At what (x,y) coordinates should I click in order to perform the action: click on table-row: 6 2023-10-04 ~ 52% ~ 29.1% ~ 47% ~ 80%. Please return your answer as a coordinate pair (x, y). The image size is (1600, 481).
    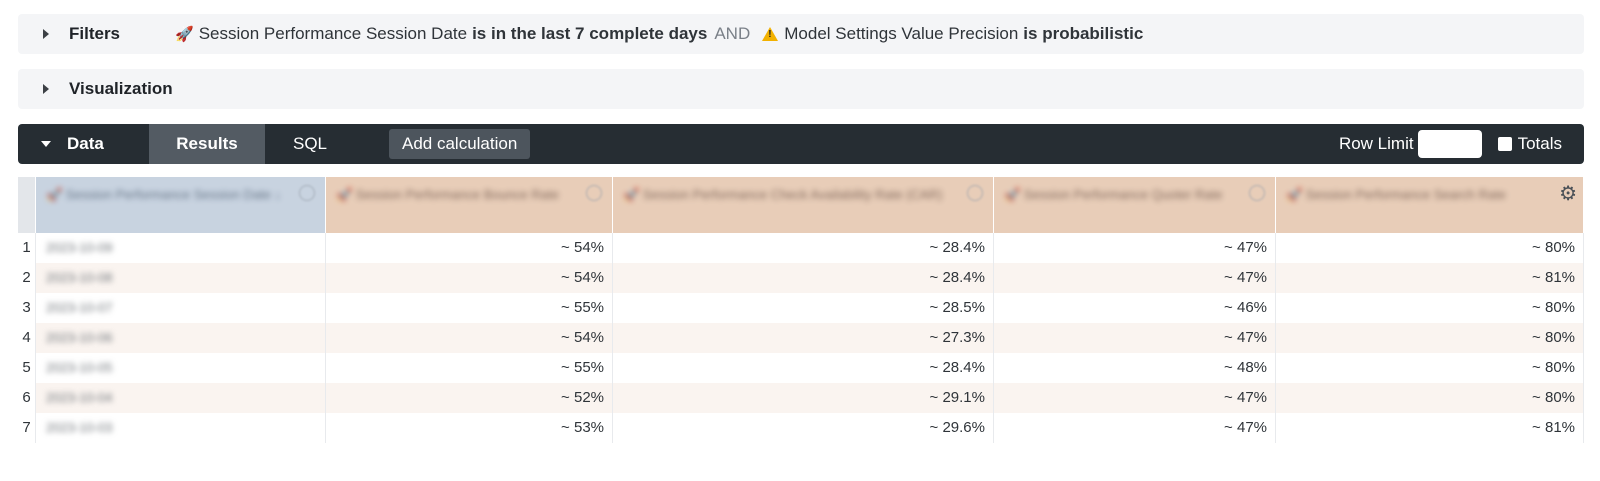
    Looking at the image, I should click on (801, 398).